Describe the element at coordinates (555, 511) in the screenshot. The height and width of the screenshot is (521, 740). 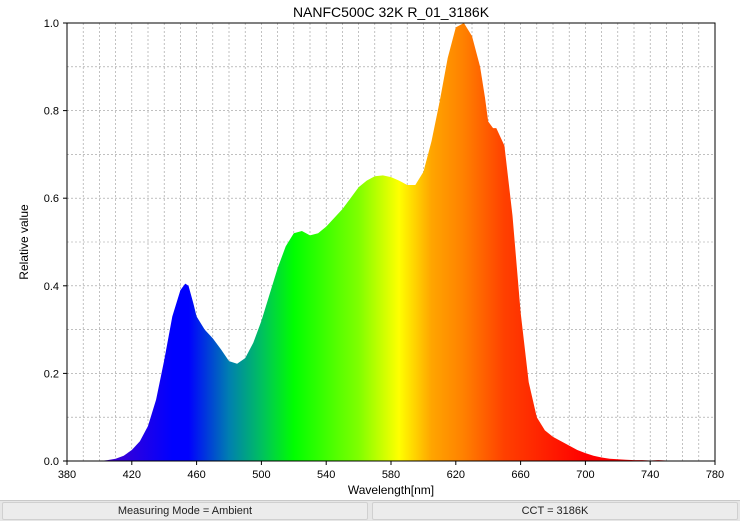
I see `cct-status: CCT = 3186K` at that location.